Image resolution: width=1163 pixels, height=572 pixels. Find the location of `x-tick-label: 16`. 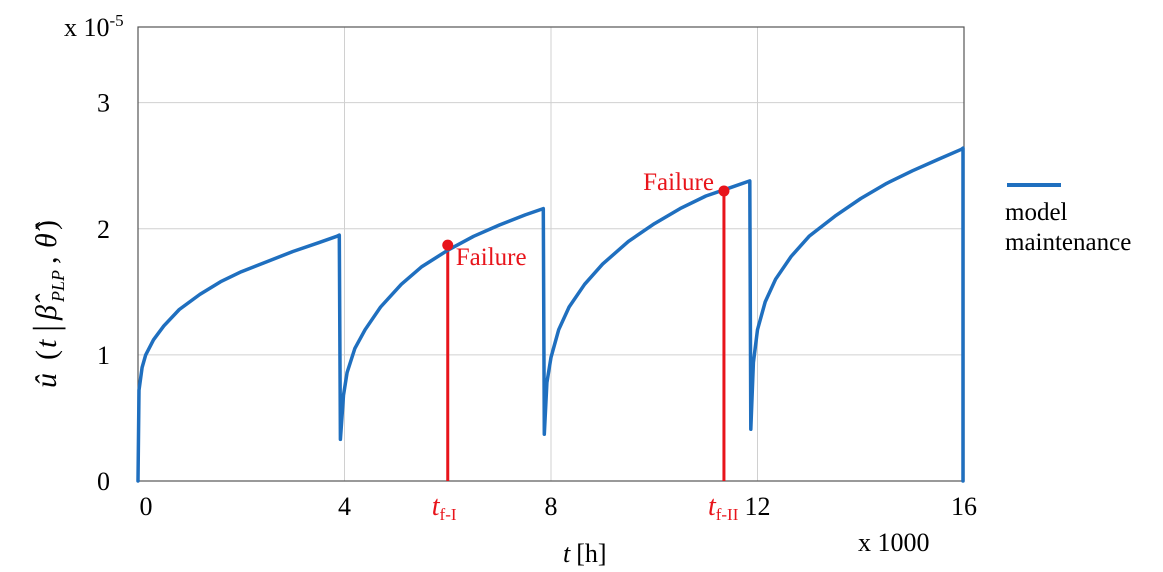

x-tick-label: 16 is located at coordinates (964, 506).